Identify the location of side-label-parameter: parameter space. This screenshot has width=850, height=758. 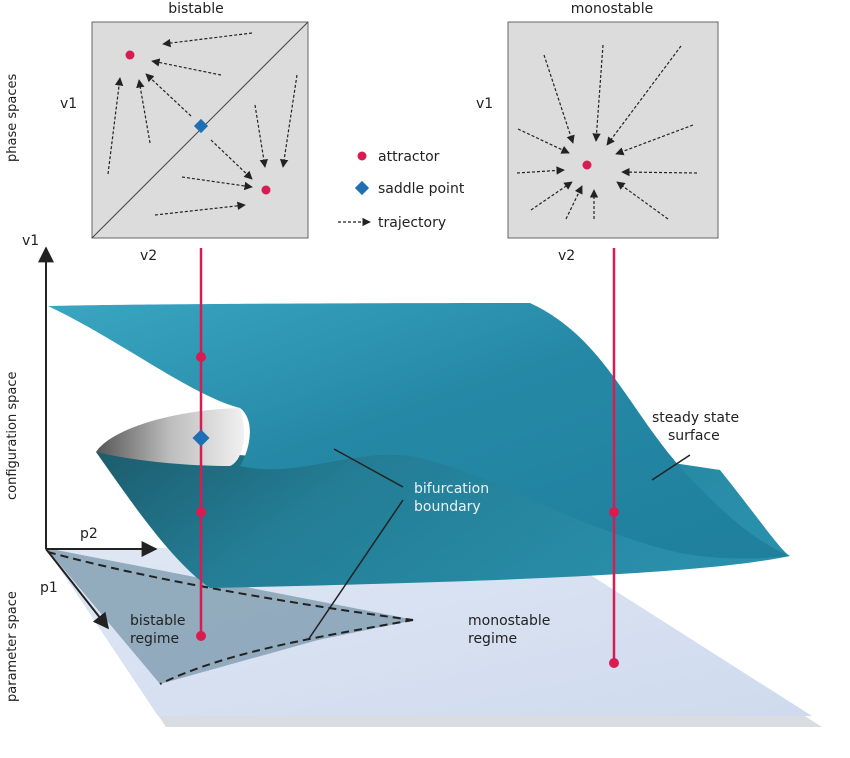
(12, 646).